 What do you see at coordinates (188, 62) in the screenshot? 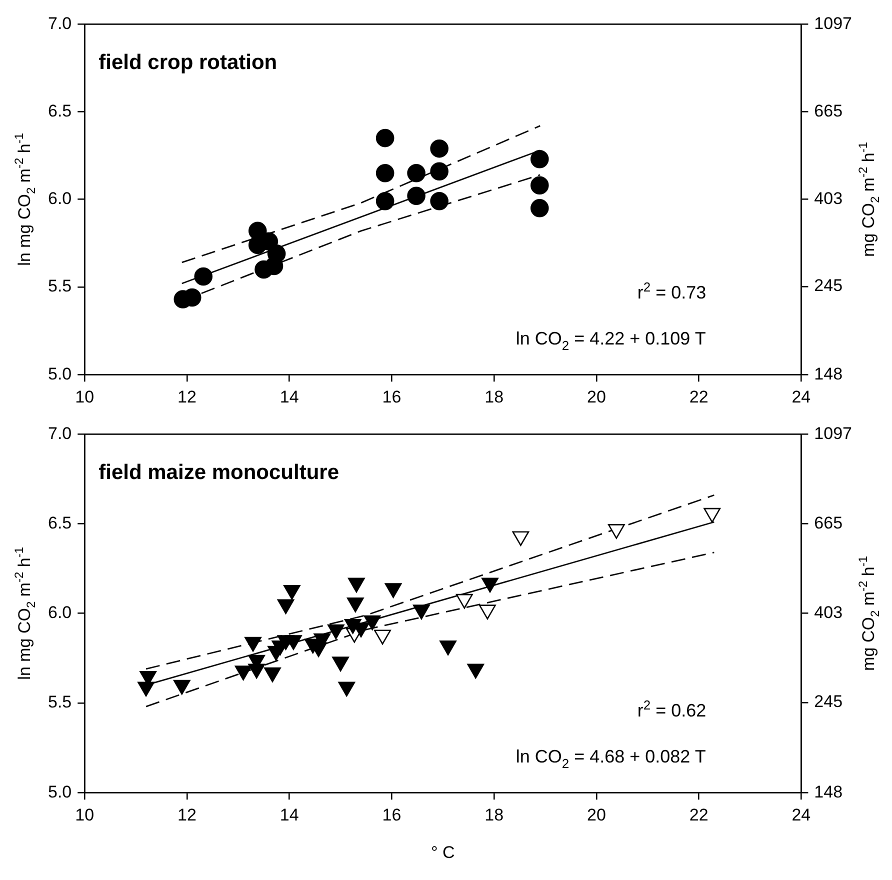
I see `text: field crop rotation` at bounding box center [188, 62].